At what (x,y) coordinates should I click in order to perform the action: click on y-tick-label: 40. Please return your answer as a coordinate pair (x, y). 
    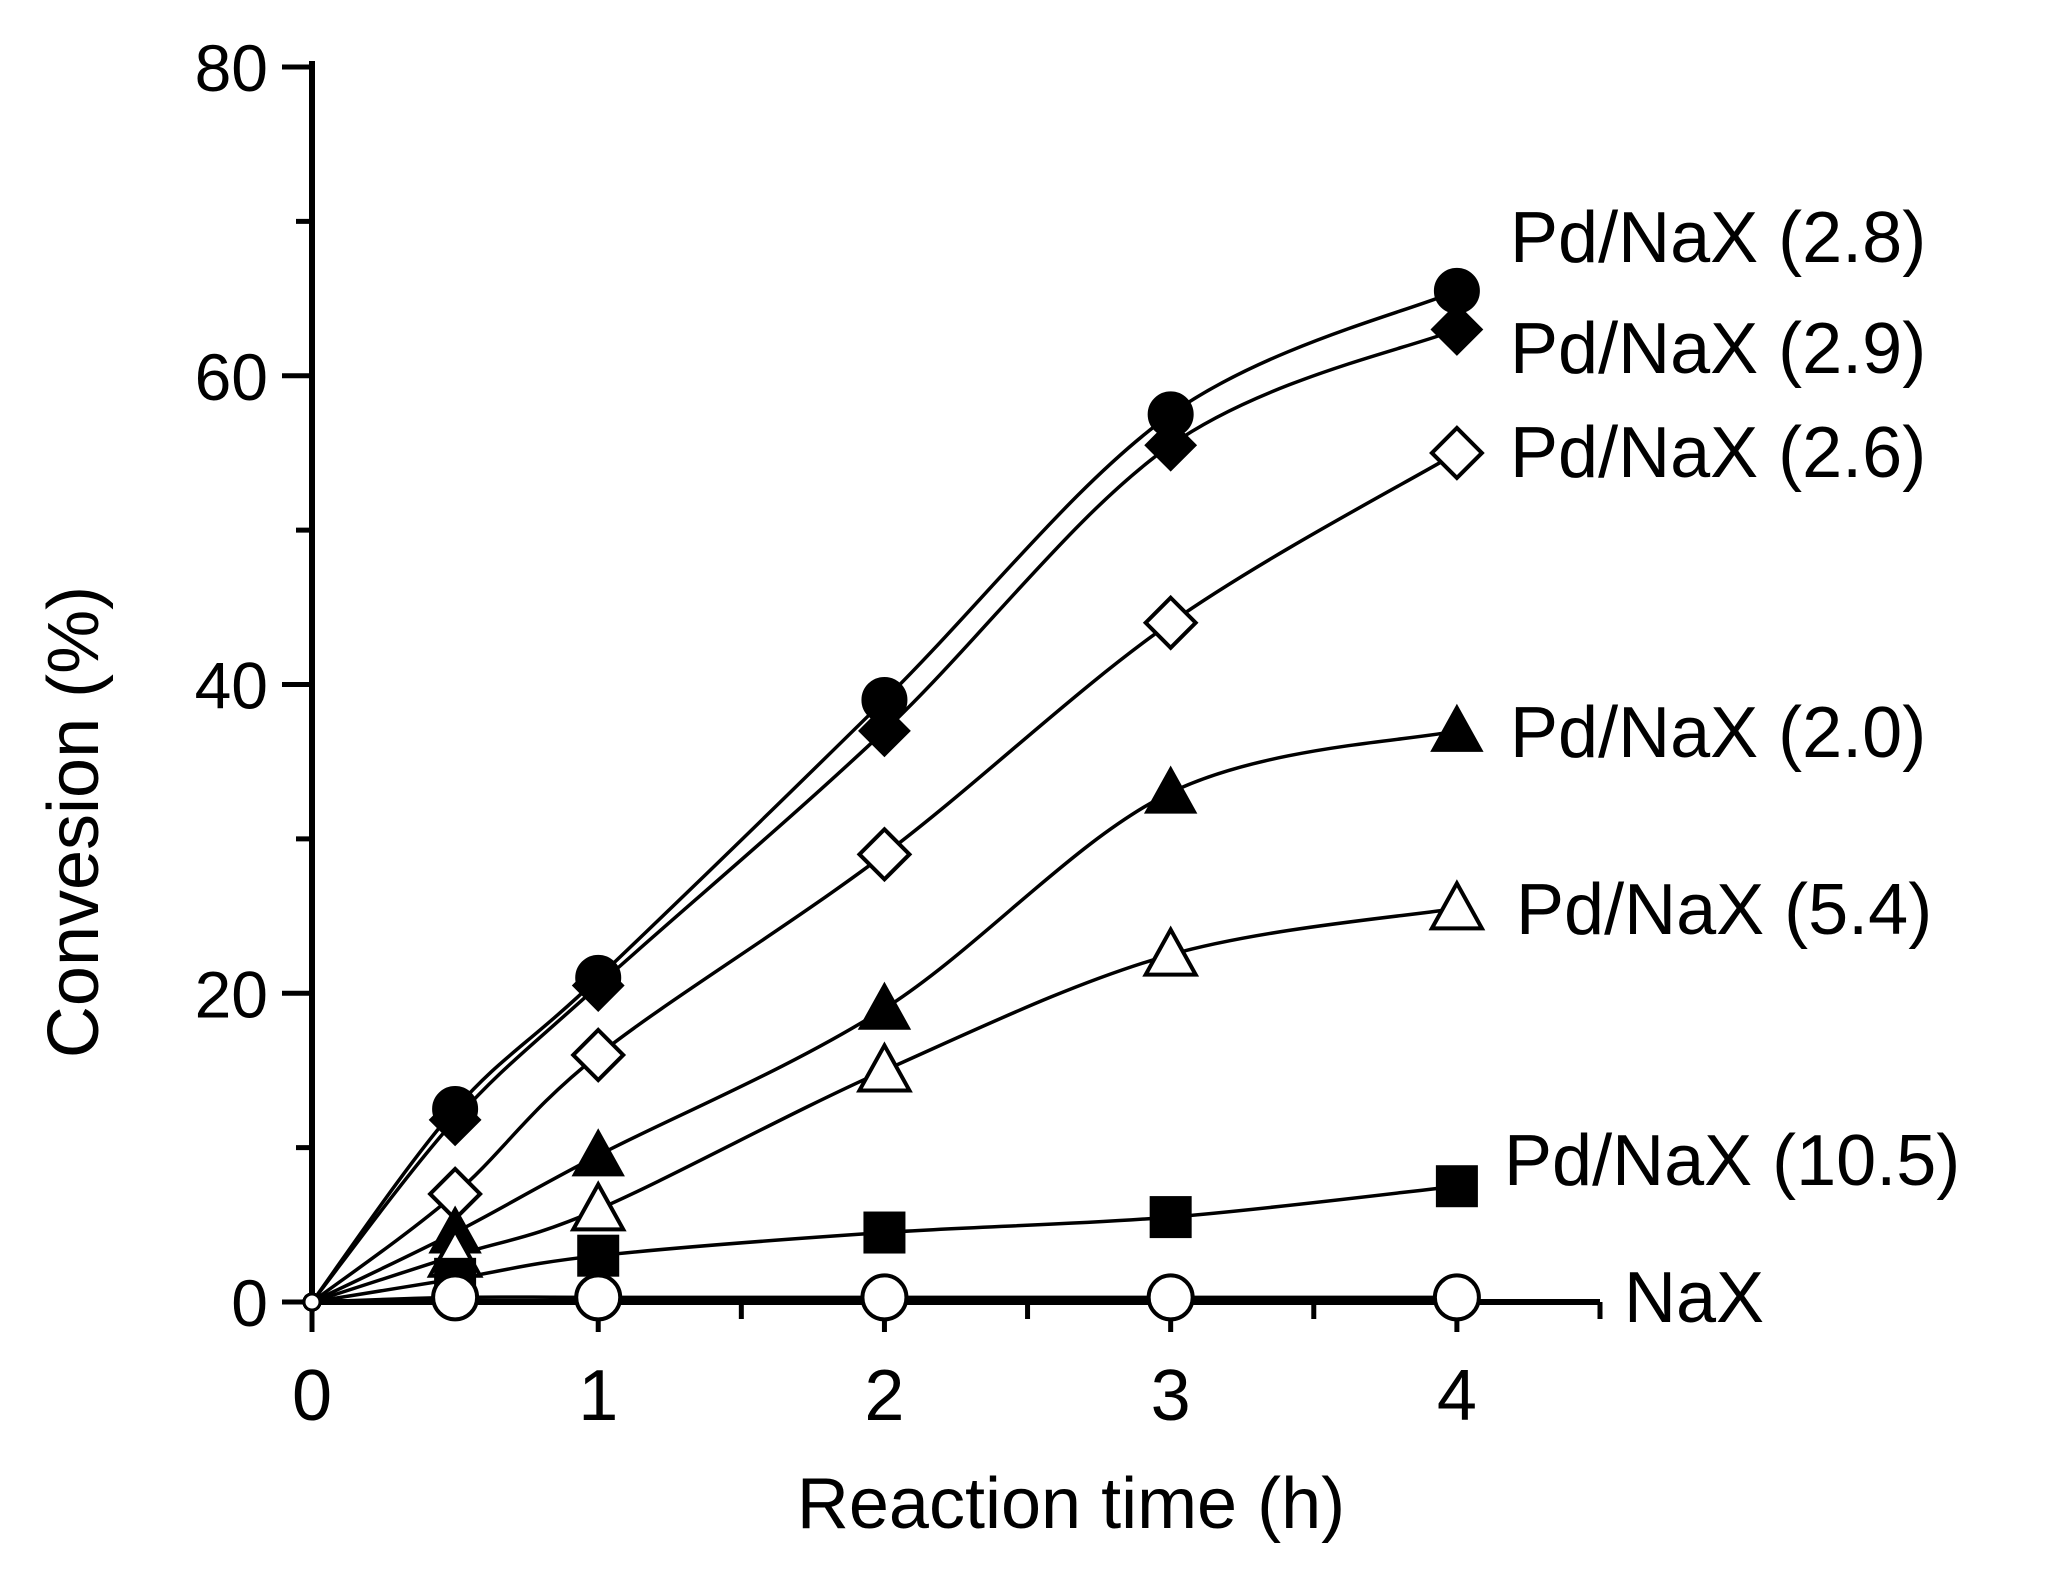
    Looking at the image, I should click on (231, 686).